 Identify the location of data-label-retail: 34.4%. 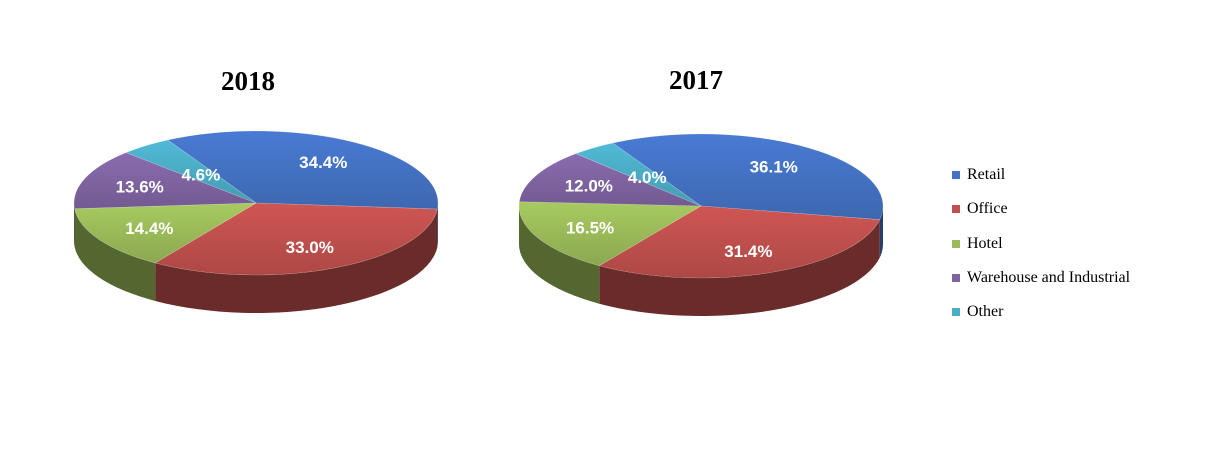
(323, 162).